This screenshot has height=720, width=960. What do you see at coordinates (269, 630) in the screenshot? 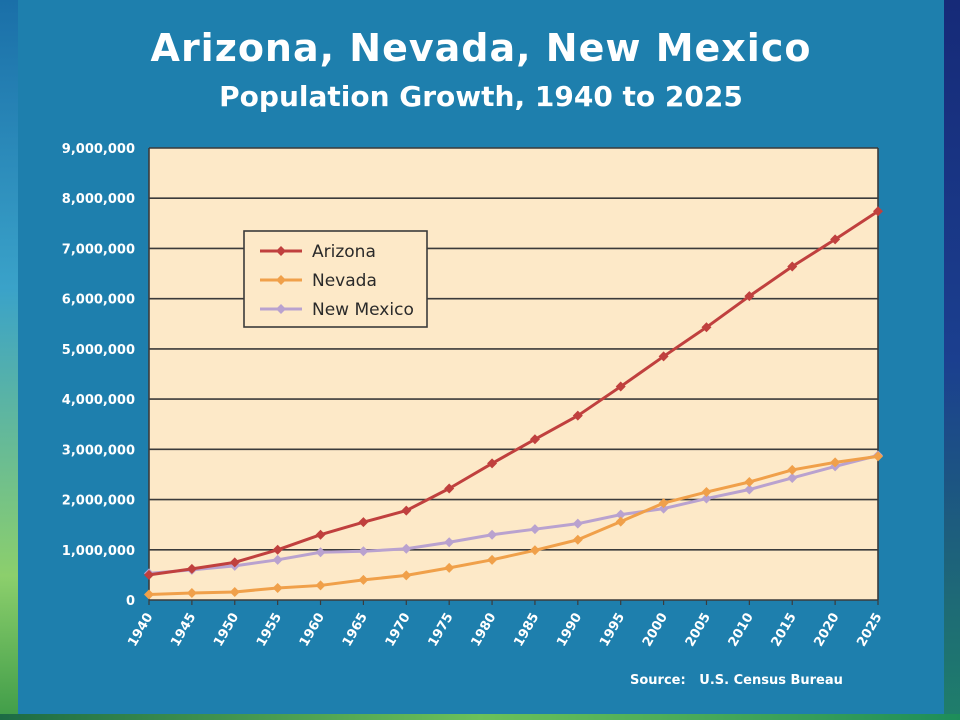
I see `x-tick-label: 1955` at bounding box center [269, 630].